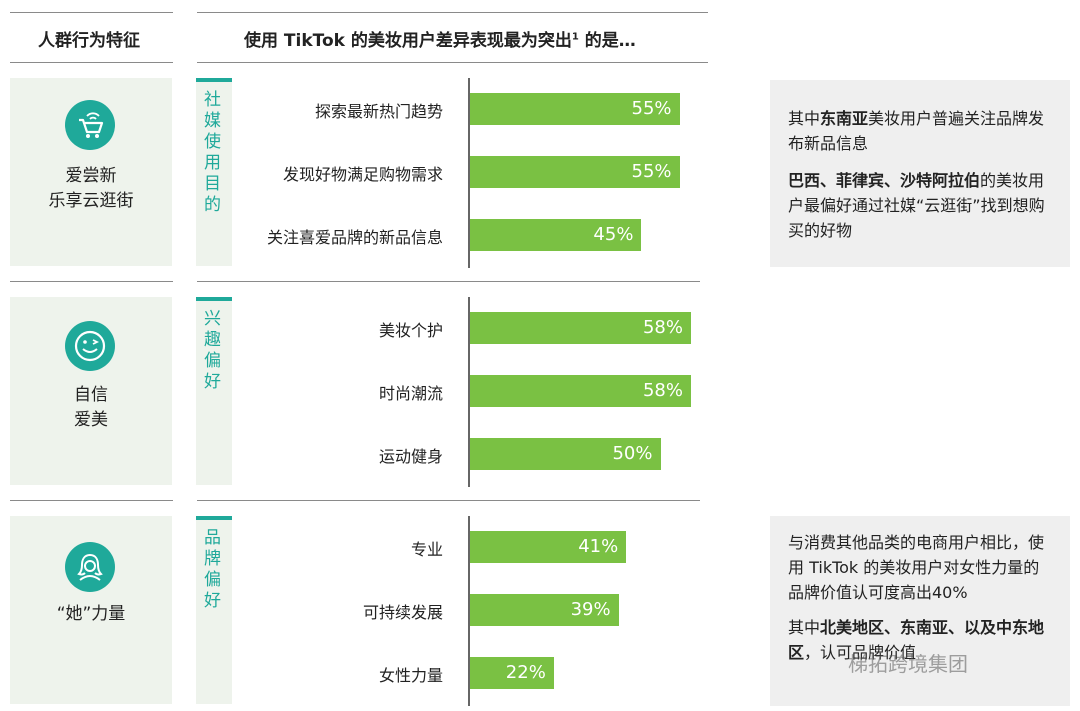 Image resolution: width=1080 pixels, height=711 pixels. What do you see at coordinates (212, 569) in the screenshot?
I see `category-label: 品牌偏好` at bounding box center [212, 569].